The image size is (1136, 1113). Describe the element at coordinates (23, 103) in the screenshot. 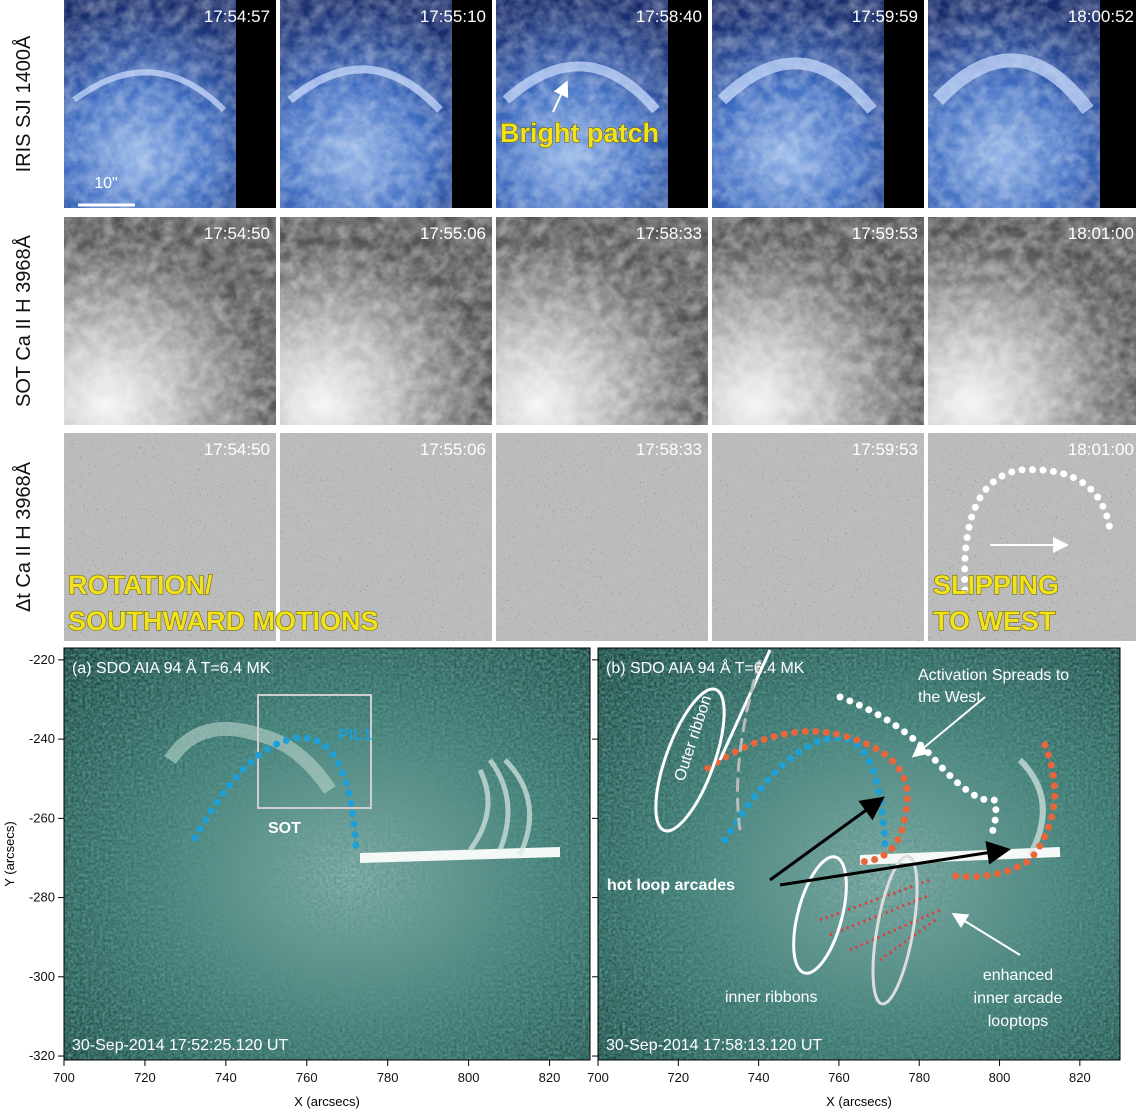

I see `row-label: IRIS SJI 1400Å` at that location.